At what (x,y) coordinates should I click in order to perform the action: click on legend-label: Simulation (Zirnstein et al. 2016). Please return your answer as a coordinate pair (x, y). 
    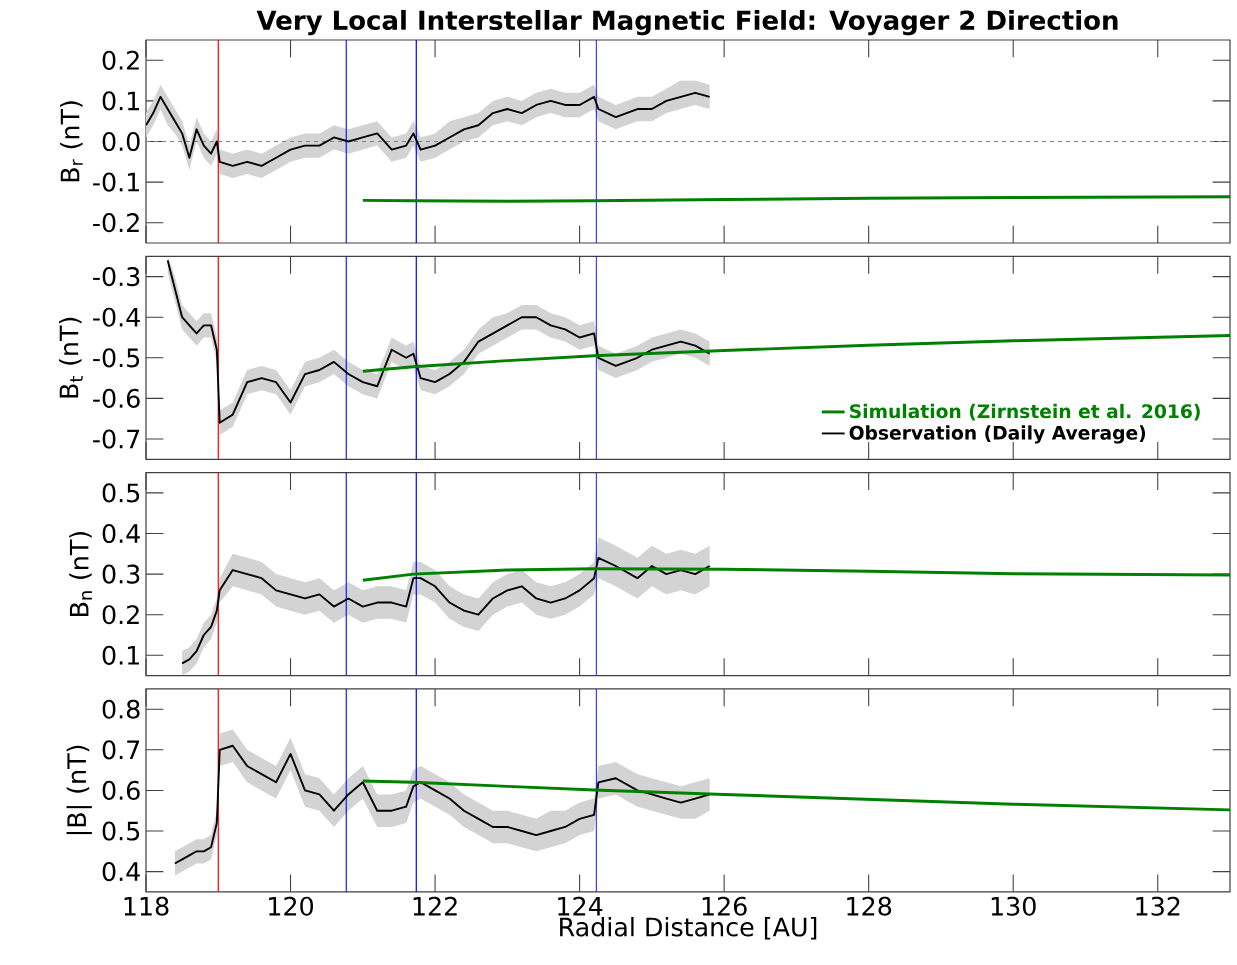
    Looking at the image, I should click on (1025, 412).